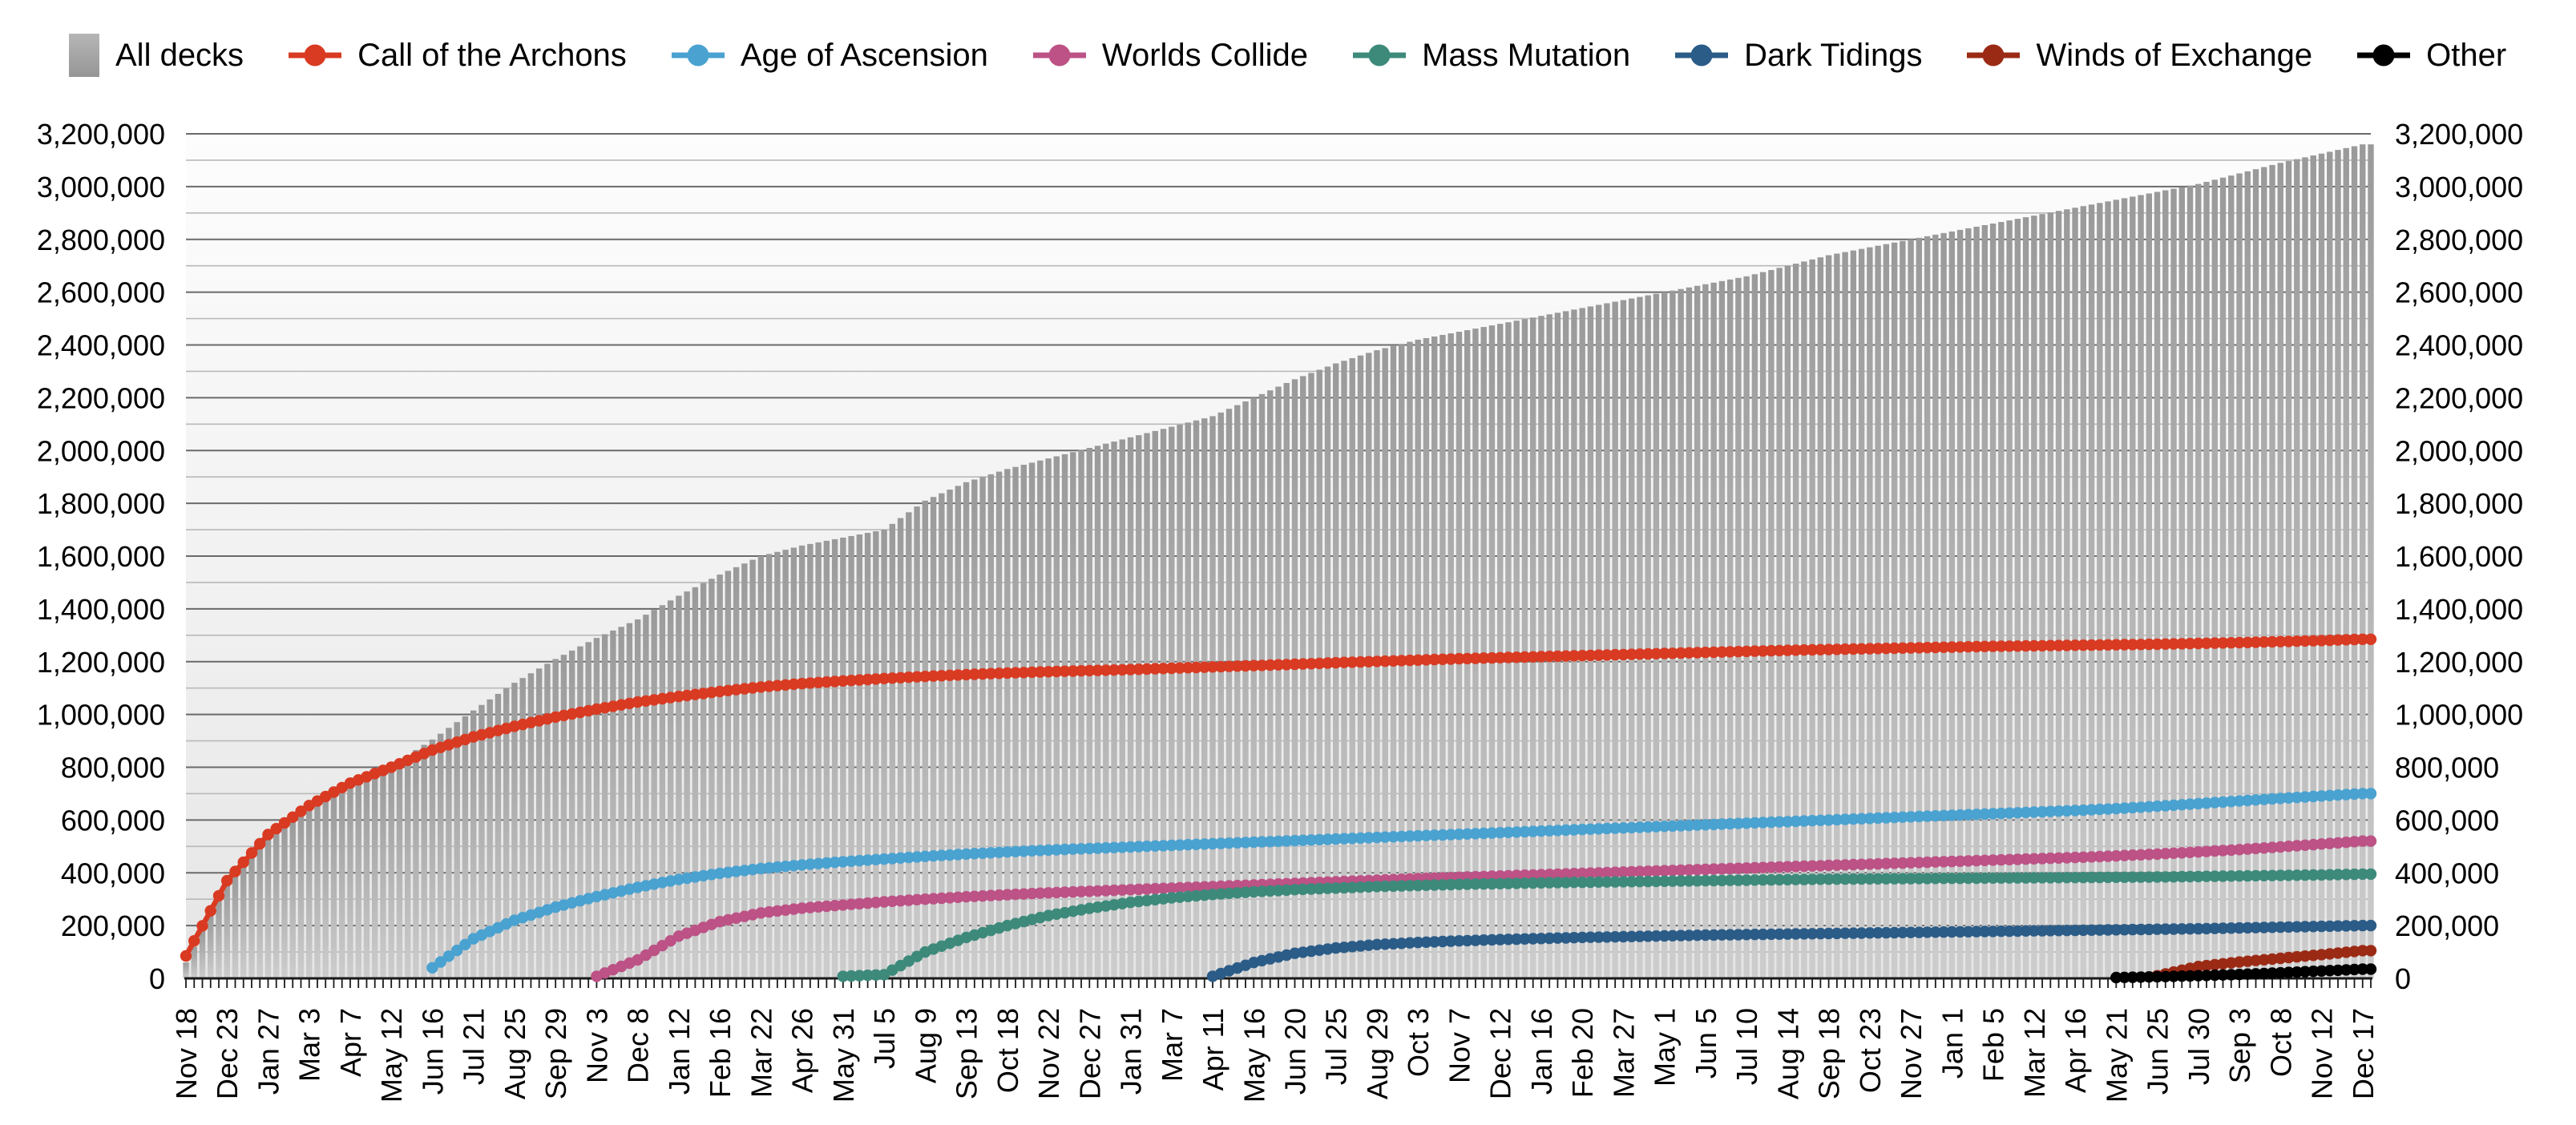 The height and width of the screenshot is (1125, 2576). Describe the element at coordinates (2364, 1053) in the screenshot. I see `svg-text: Dec 17` at that location.